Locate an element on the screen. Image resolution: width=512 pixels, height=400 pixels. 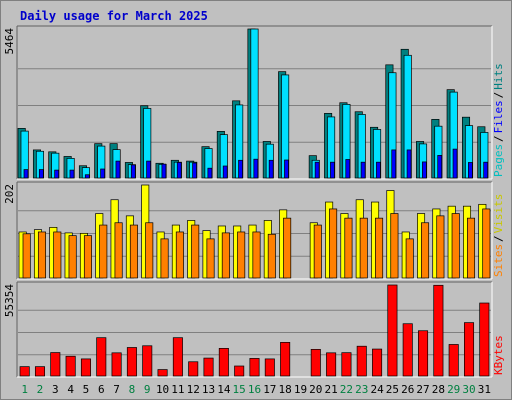
x-label-day-29: 29 is located at coordinates (453, 389).